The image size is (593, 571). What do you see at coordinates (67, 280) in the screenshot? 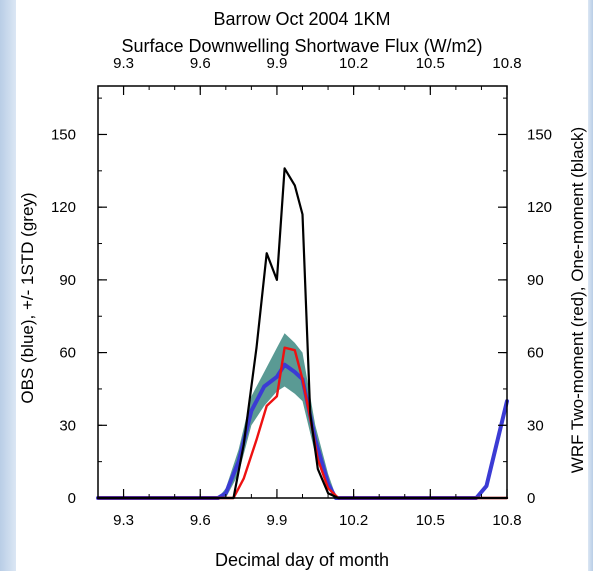
I see `y-tick-label-left: 90` at bounding box center [67, 280].